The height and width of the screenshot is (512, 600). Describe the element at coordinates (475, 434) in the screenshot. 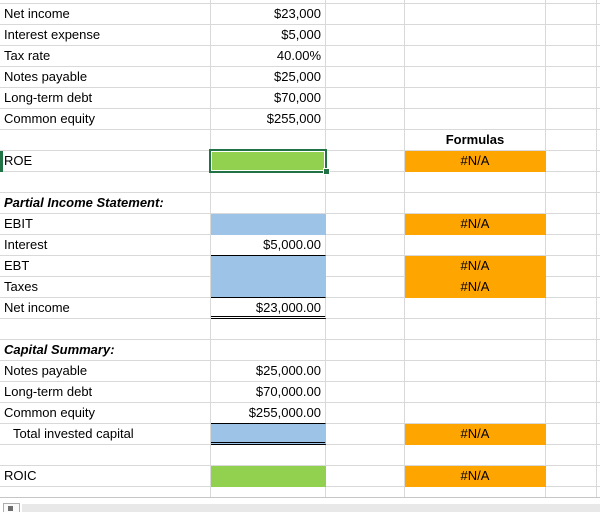

I see `total-invested-capital-formula-cell: #N/A` at that location.